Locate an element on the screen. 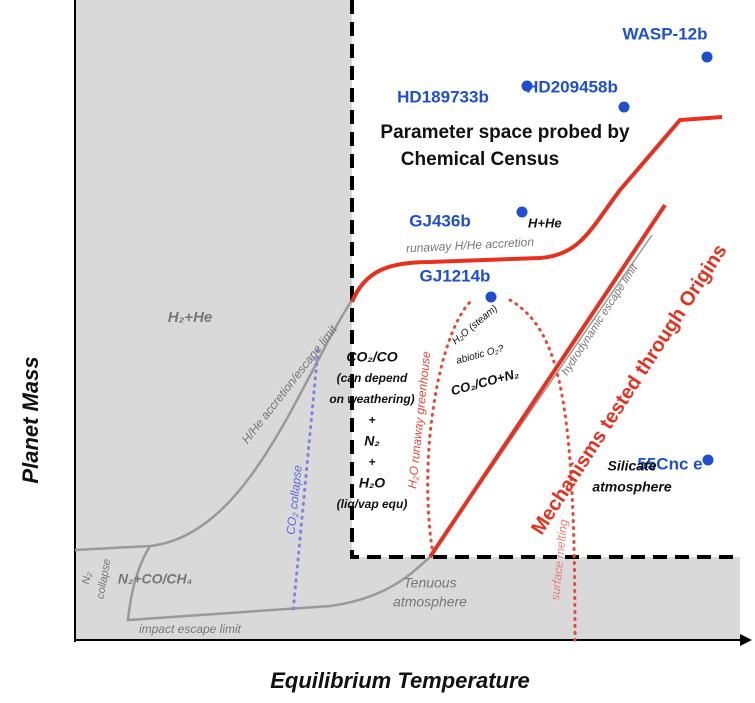 The height and width of the screenshot is (703, 755). label: Equilibrium Temperature is located at coordinates (400, 680).